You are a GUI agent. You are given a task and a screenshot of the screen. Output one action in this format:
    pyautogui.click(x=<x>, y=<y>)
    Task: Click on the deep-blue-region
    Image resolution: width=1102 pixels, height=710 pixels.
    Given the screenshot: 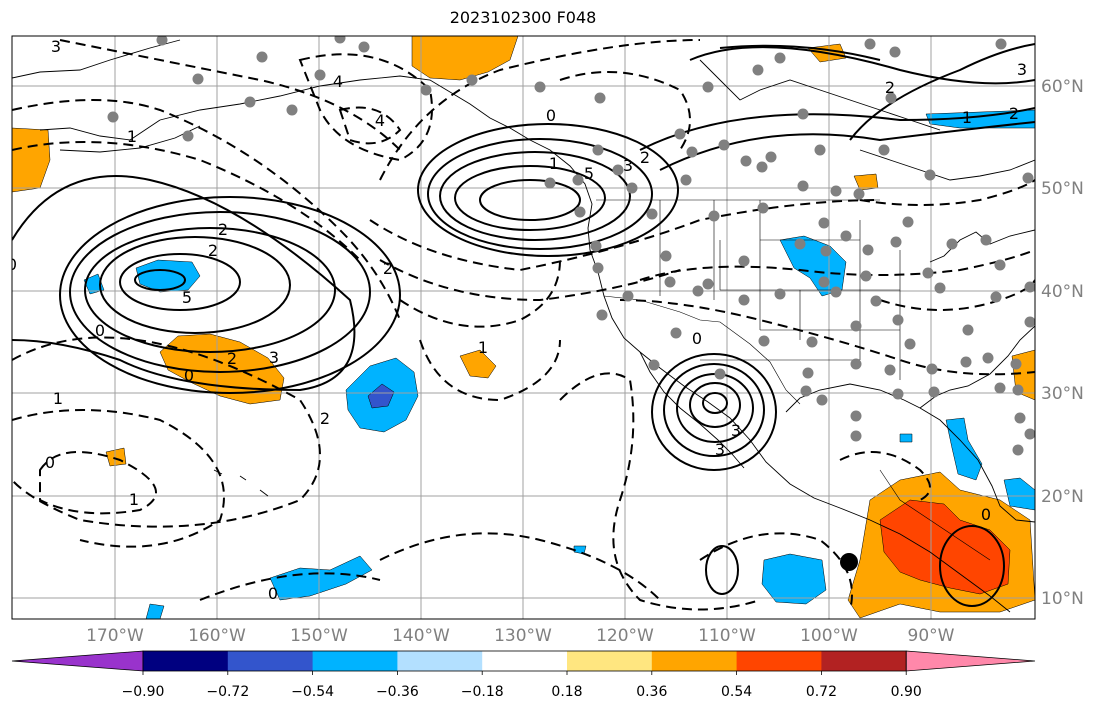 What is the action you would take?
    pyautogui.click(x=381, y=396)
    